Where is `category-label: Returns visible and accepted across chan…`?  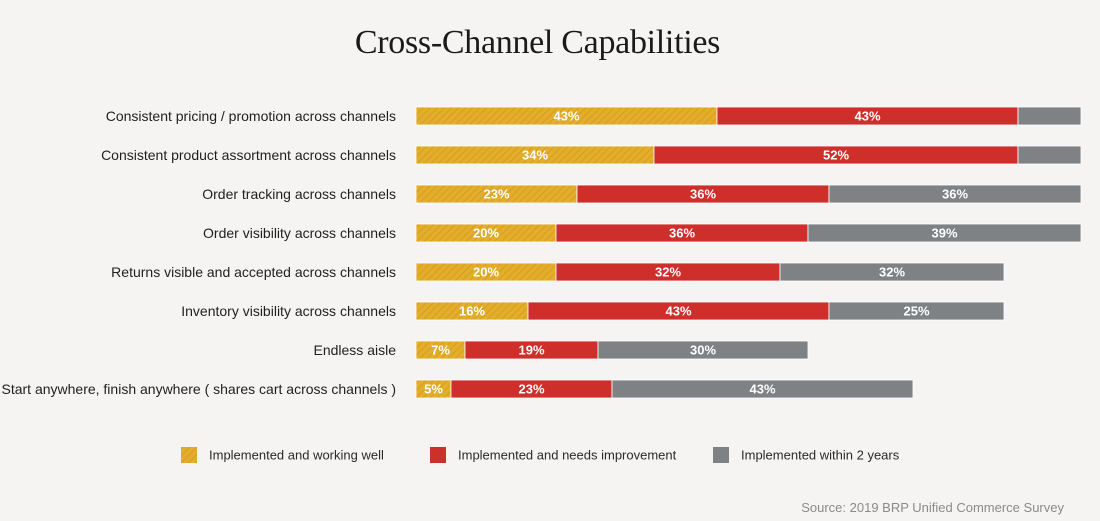
category-label: Returns visible and accepted across chan… is located at coordinates (253, 272).